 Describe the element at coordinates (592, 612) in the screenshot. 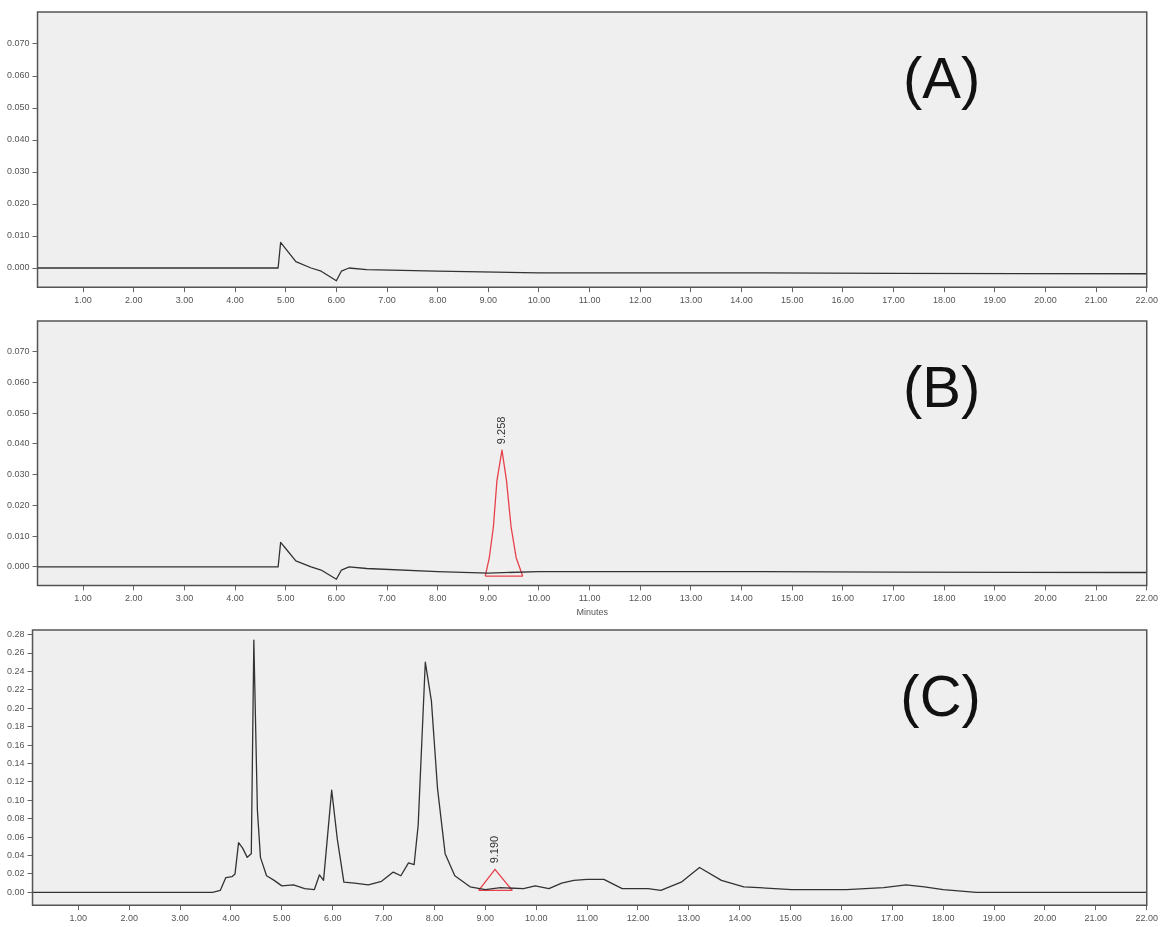

I see `x-axis-title: Minutes` at that location.